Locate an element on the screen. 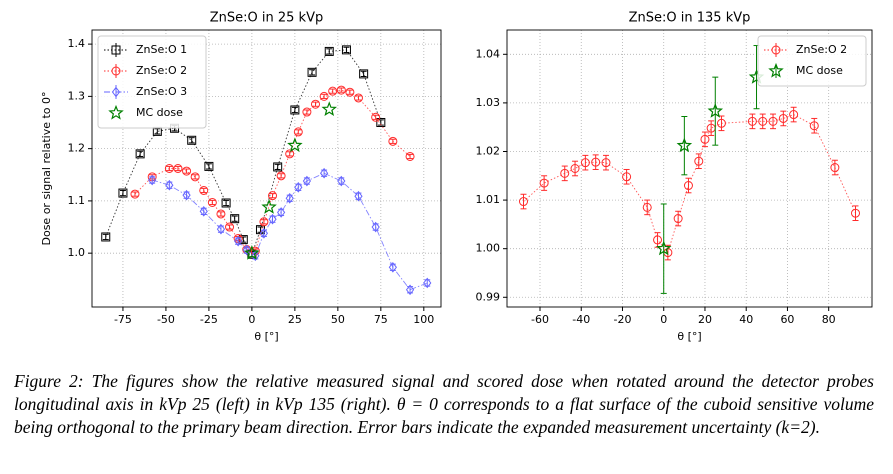 The width and height of the screenshot is (893, 474). legend-label: ZnSe:O 3 is located at coordinates (161, 91).